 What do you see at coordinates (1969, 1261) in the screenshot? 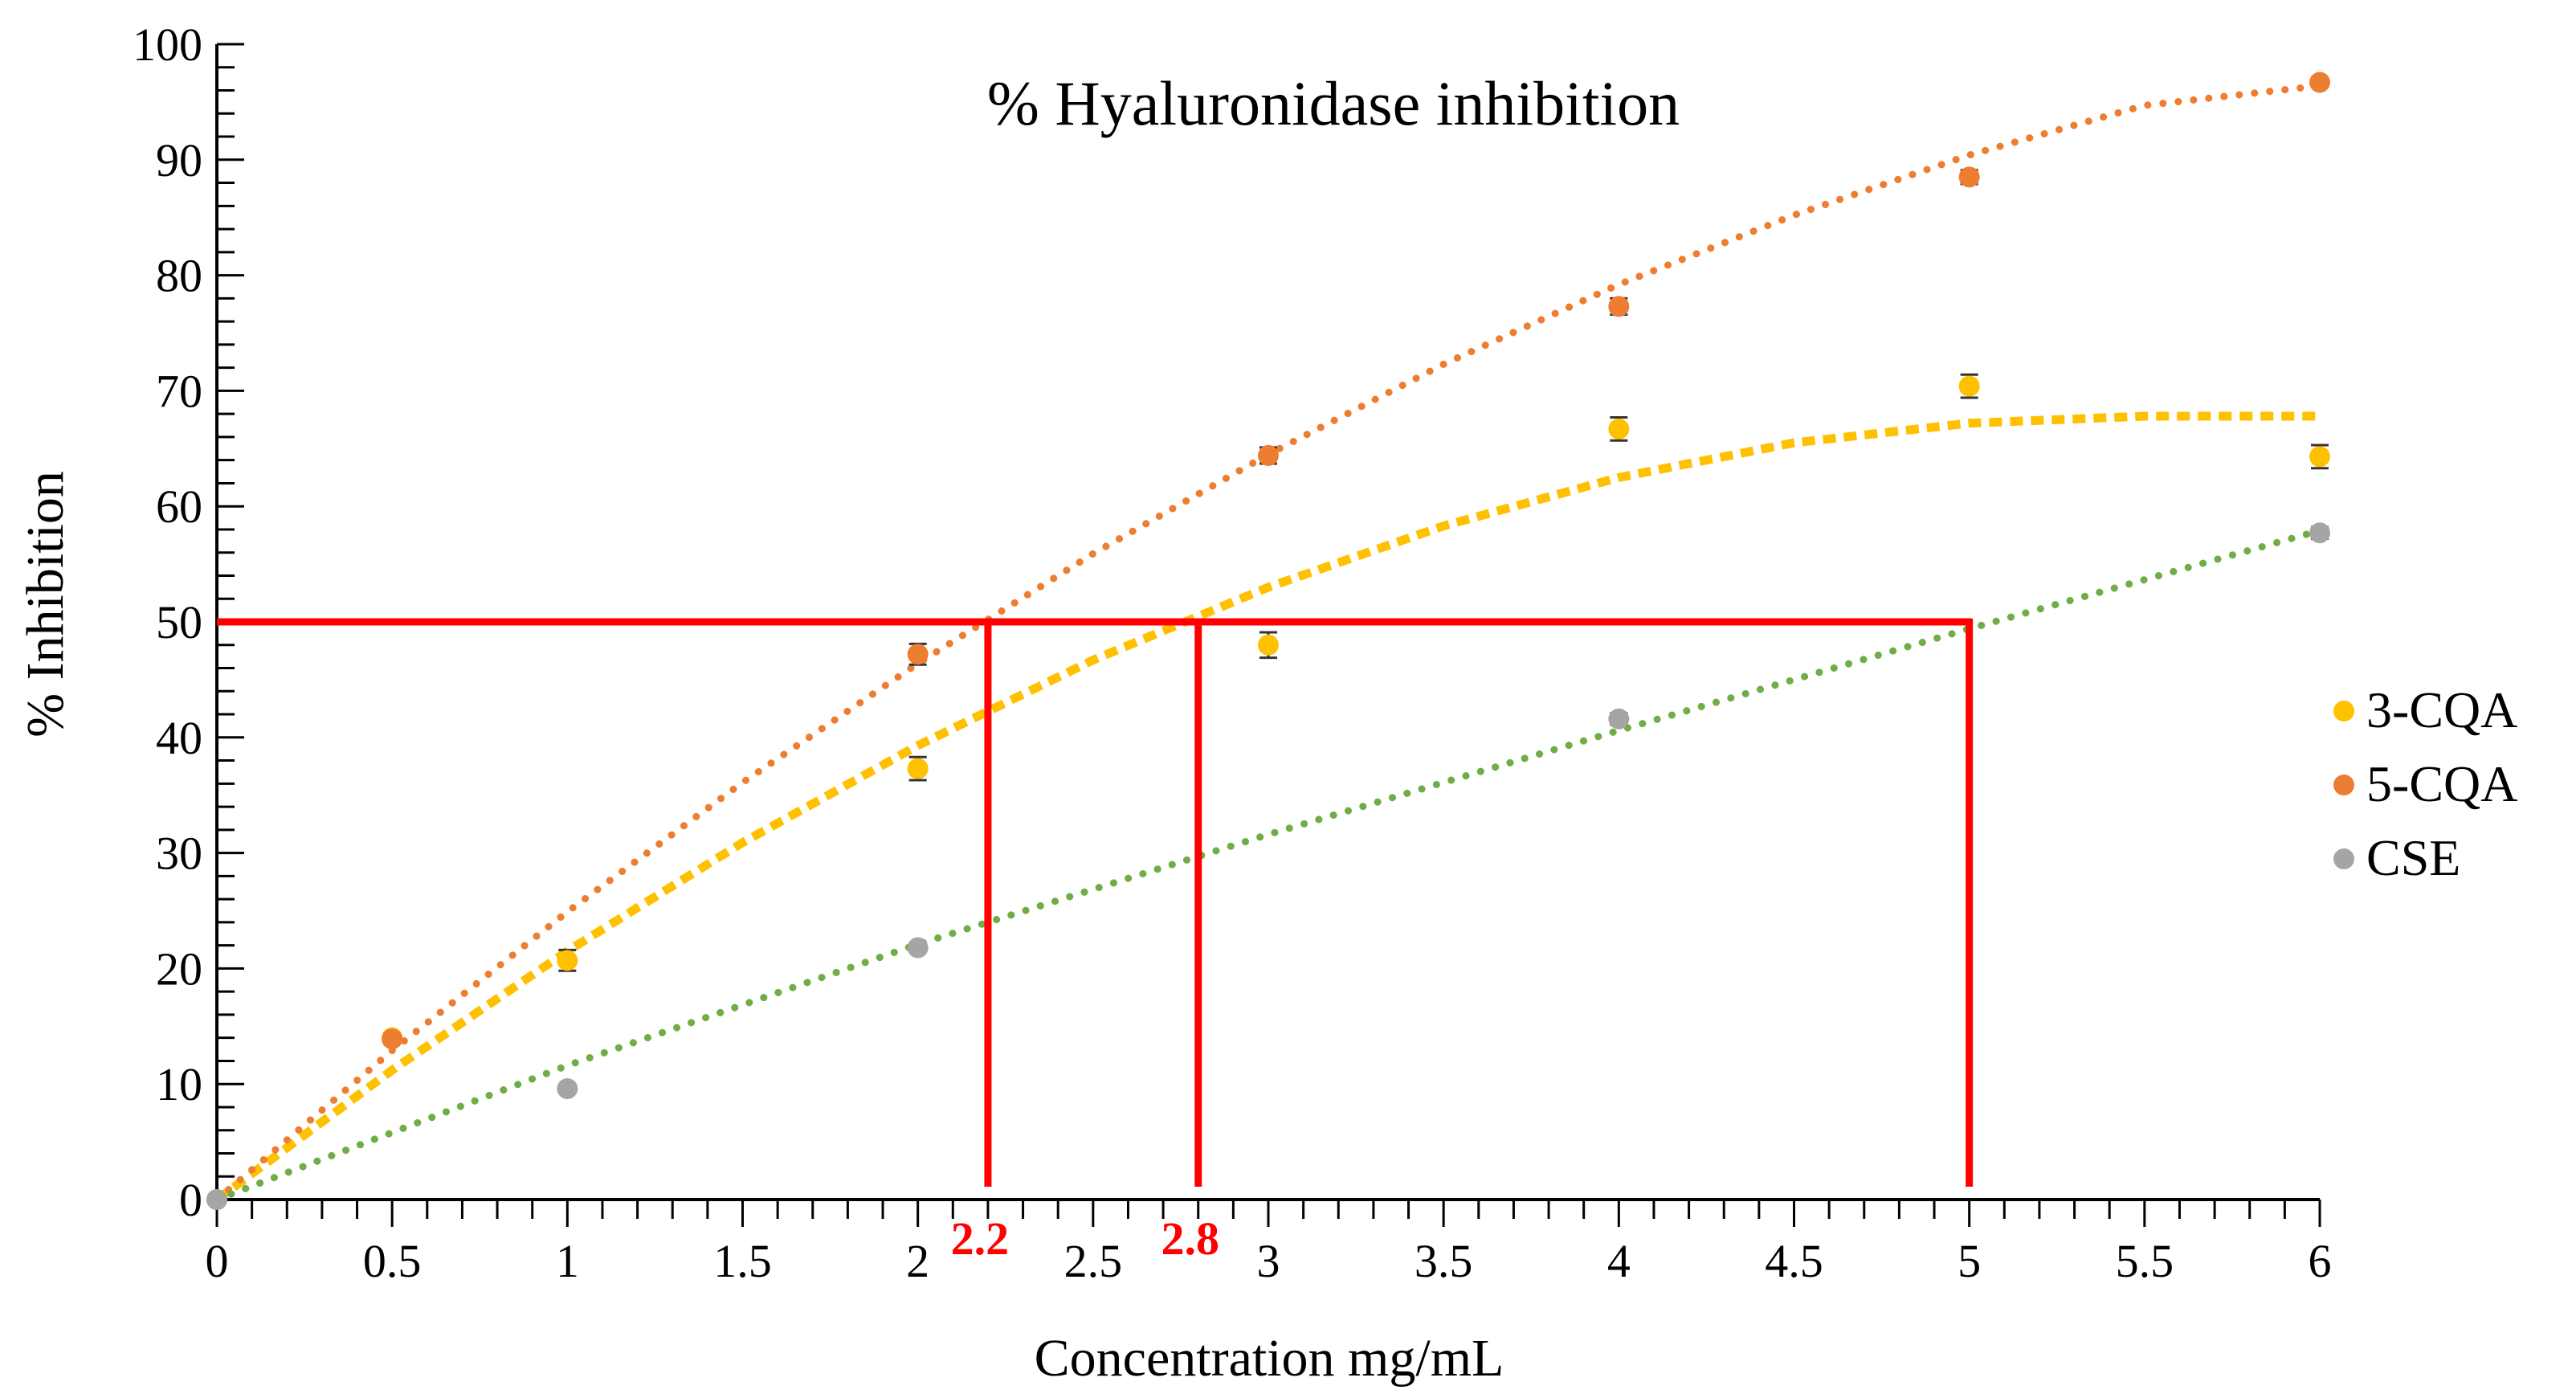
I see `x-tick-label: 5` at bounding box center [1969, 1261].